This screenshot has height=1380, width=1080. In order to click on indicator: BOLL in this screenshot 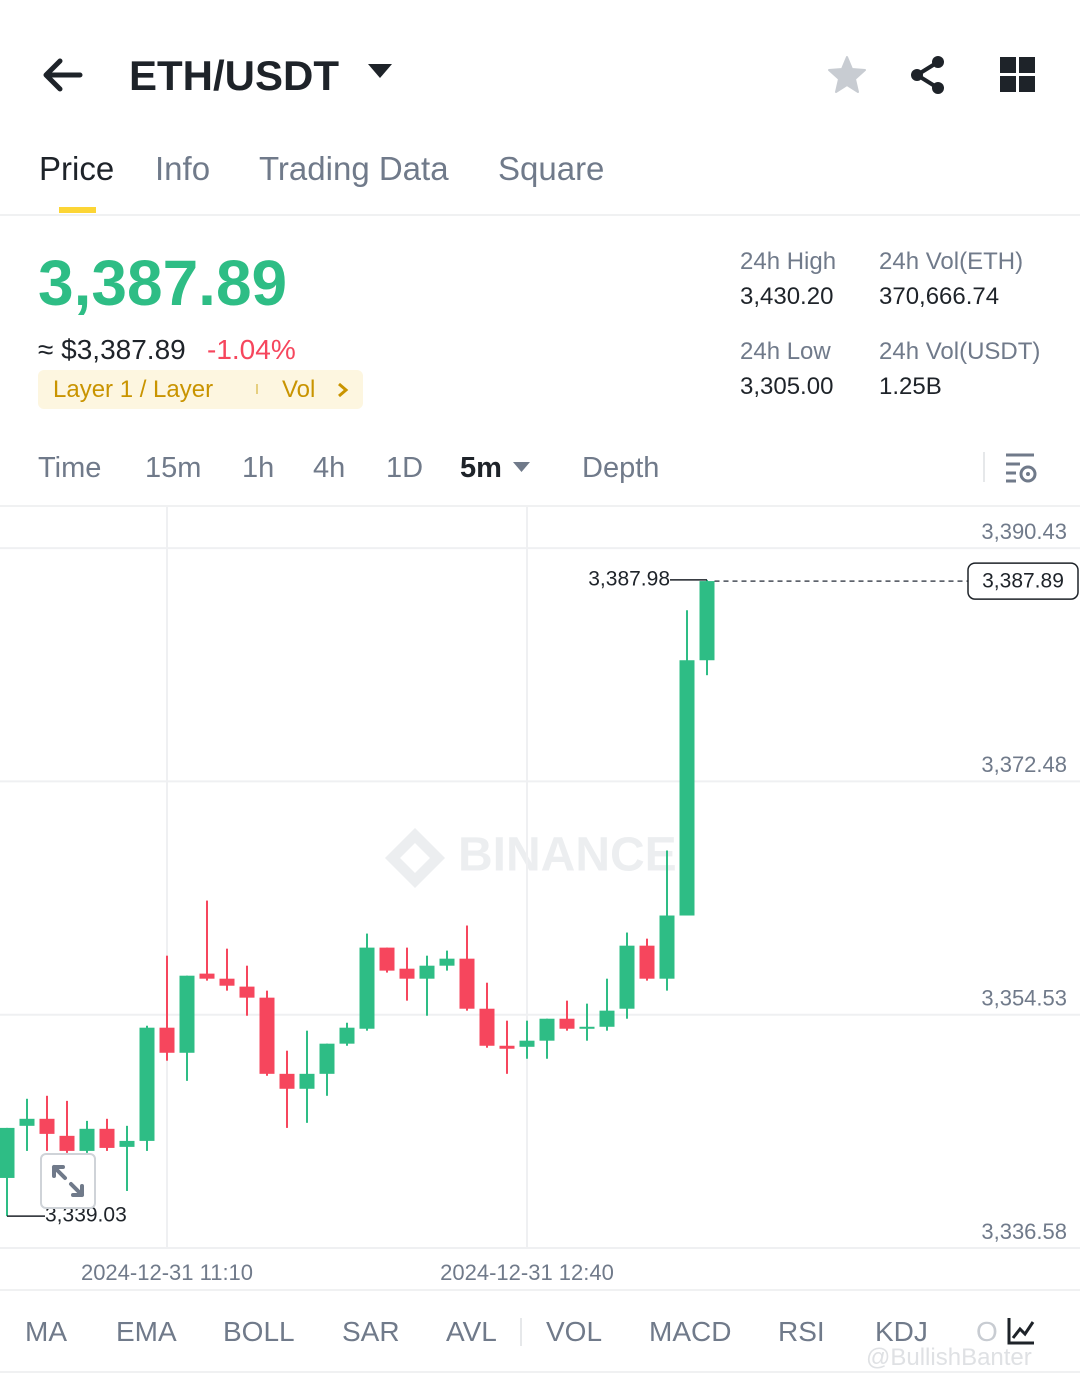, I will do `click(259, 1331)`.